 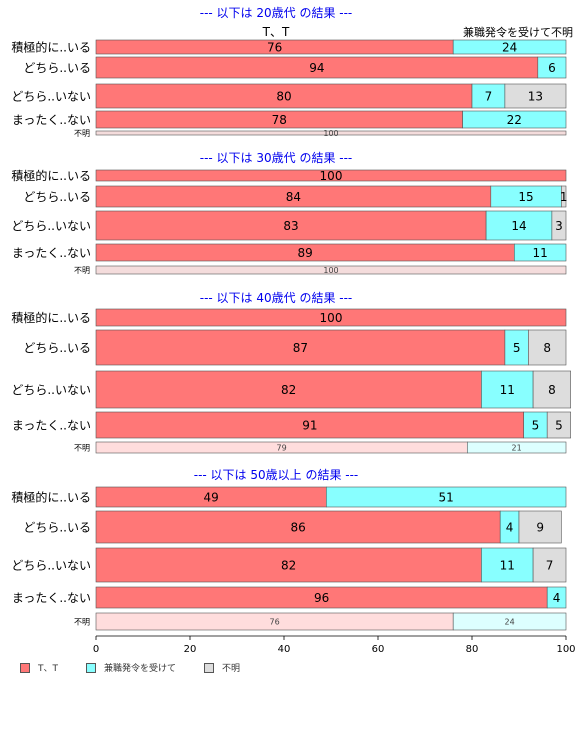 I want to click on x-tick-label: 40, so click(x=284, y=649).